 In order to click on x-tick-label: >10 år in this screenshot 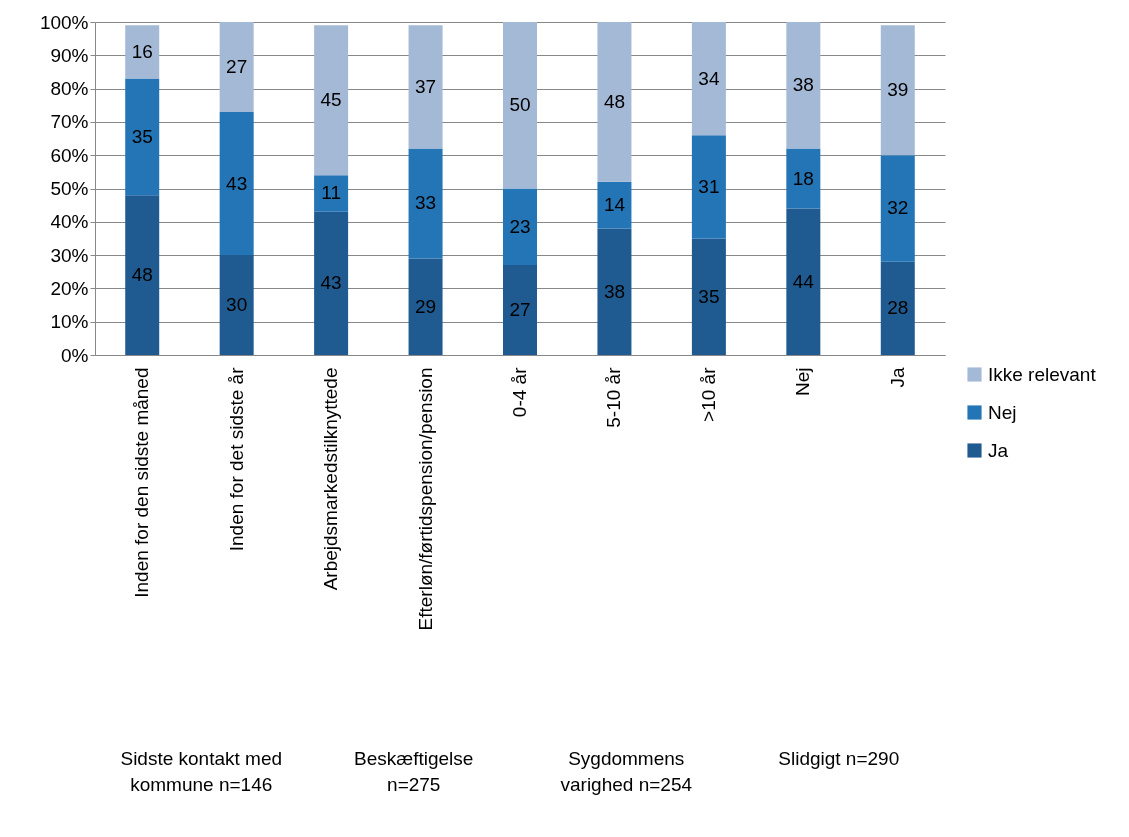, I will do `click(708, 394)`.